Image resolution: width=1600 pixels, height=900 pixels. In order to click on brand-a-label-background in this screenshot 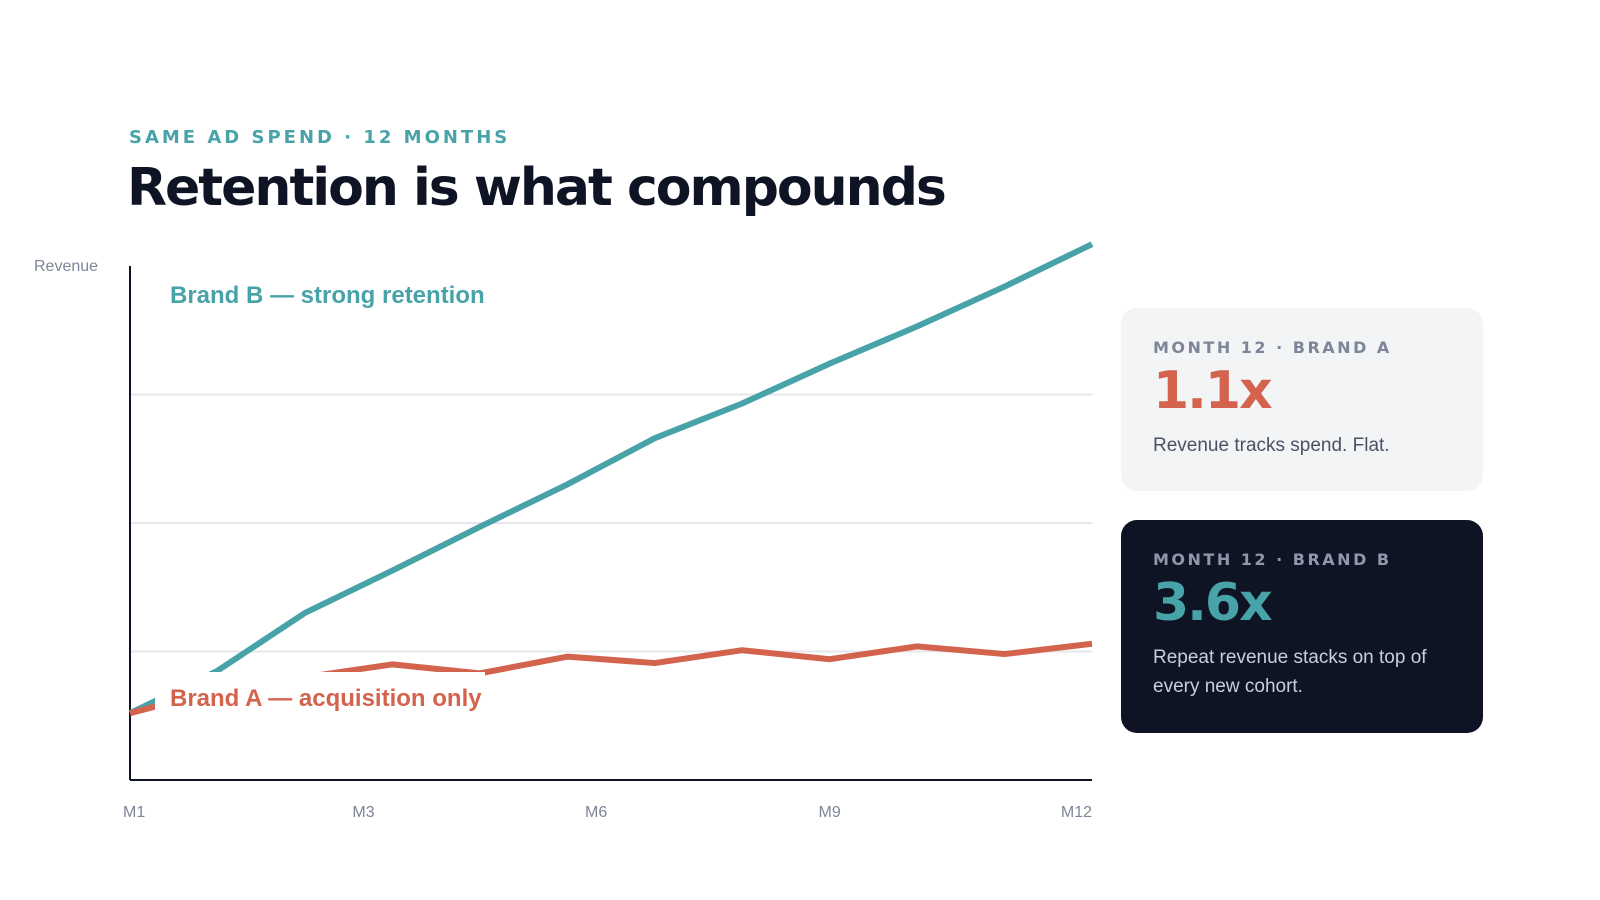, I will do `click(320, 693)`.